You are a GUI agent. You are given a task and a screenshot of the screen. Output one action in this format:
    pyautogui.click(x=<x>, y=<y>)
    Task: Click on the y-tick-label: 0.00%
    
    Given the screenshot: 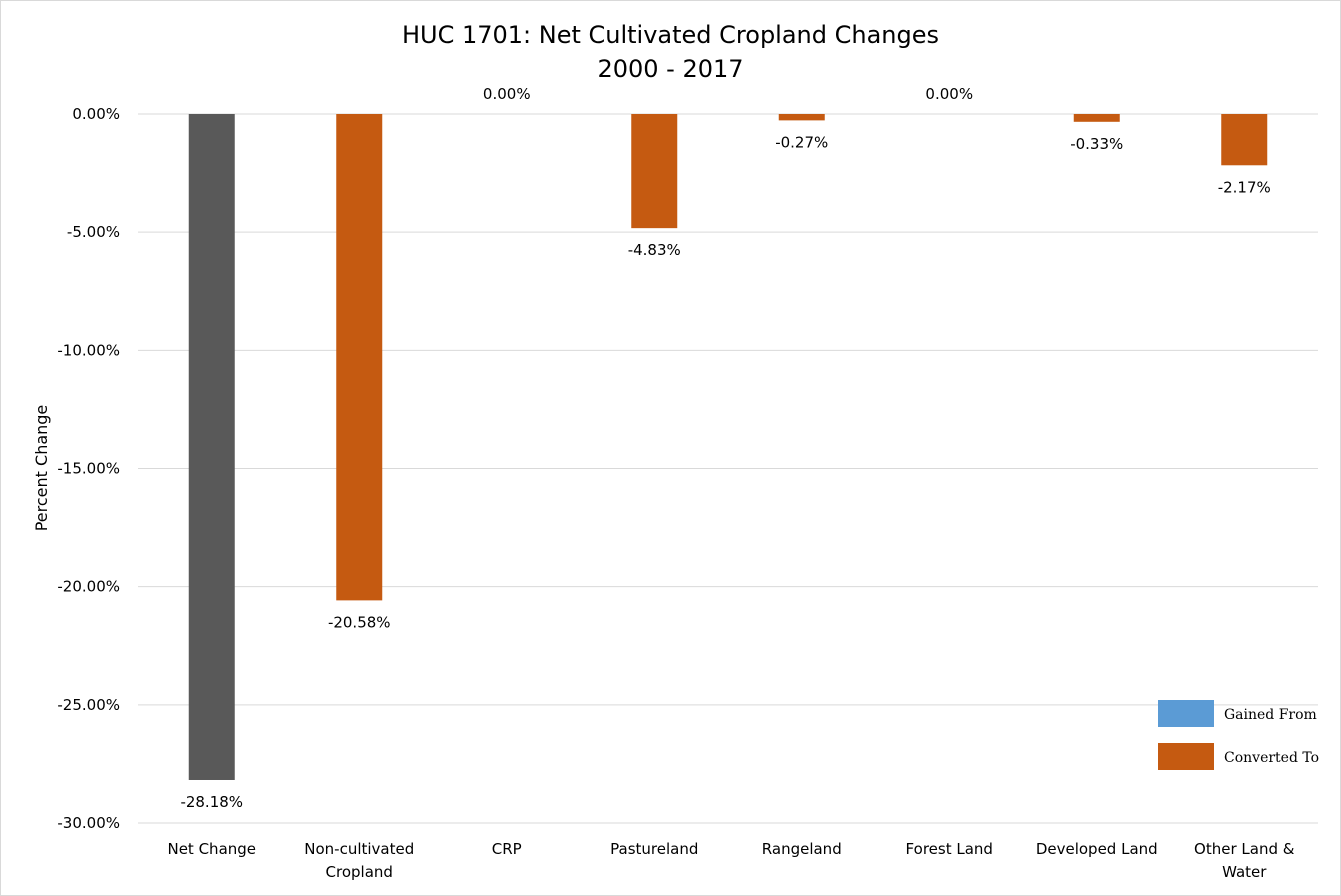 What is the action you would take?
    pyautogui.click(x=96, y=114)
    